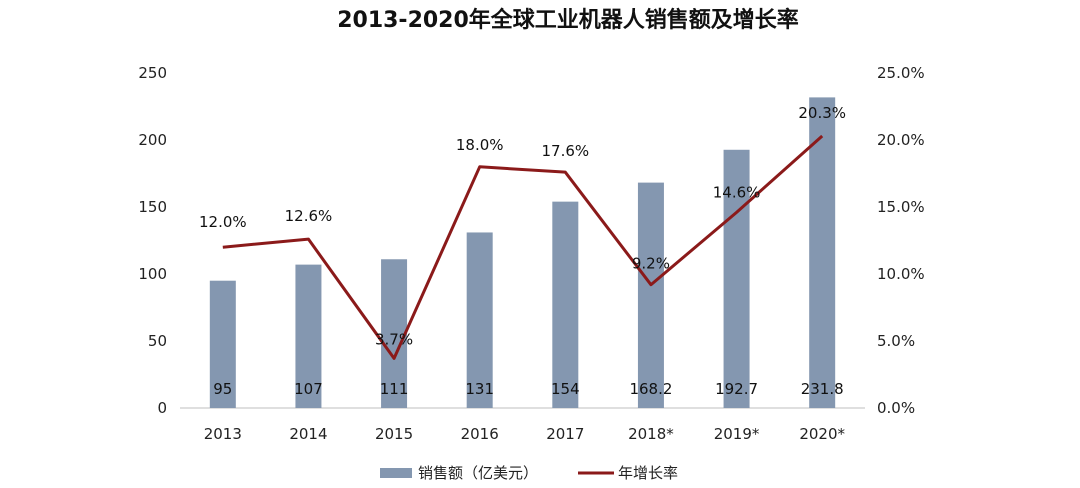 This screenshot has height=488, width=1080. Describe the element at coordinates (822, 113) in the screenshot. I see `line-data-label: 20.3%` at that location.